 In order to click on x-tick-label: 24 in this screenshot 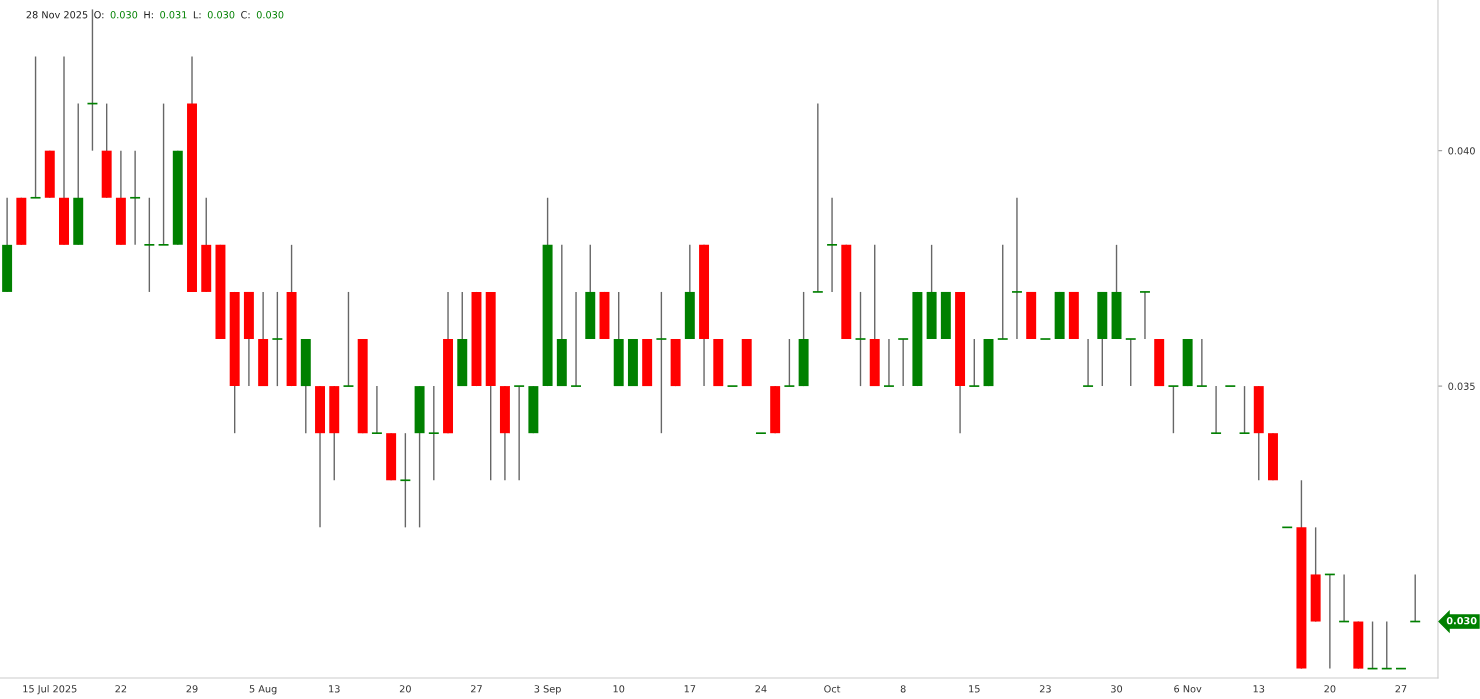, I will do `click(761, 689)`.